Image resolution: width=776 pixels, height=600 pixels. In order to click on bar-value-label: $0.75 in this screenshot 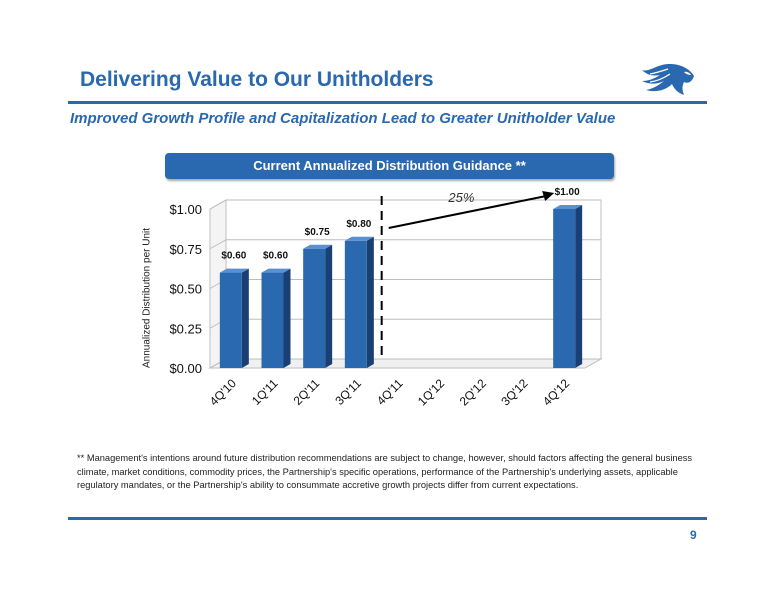, I will do `click(317, 232)`.